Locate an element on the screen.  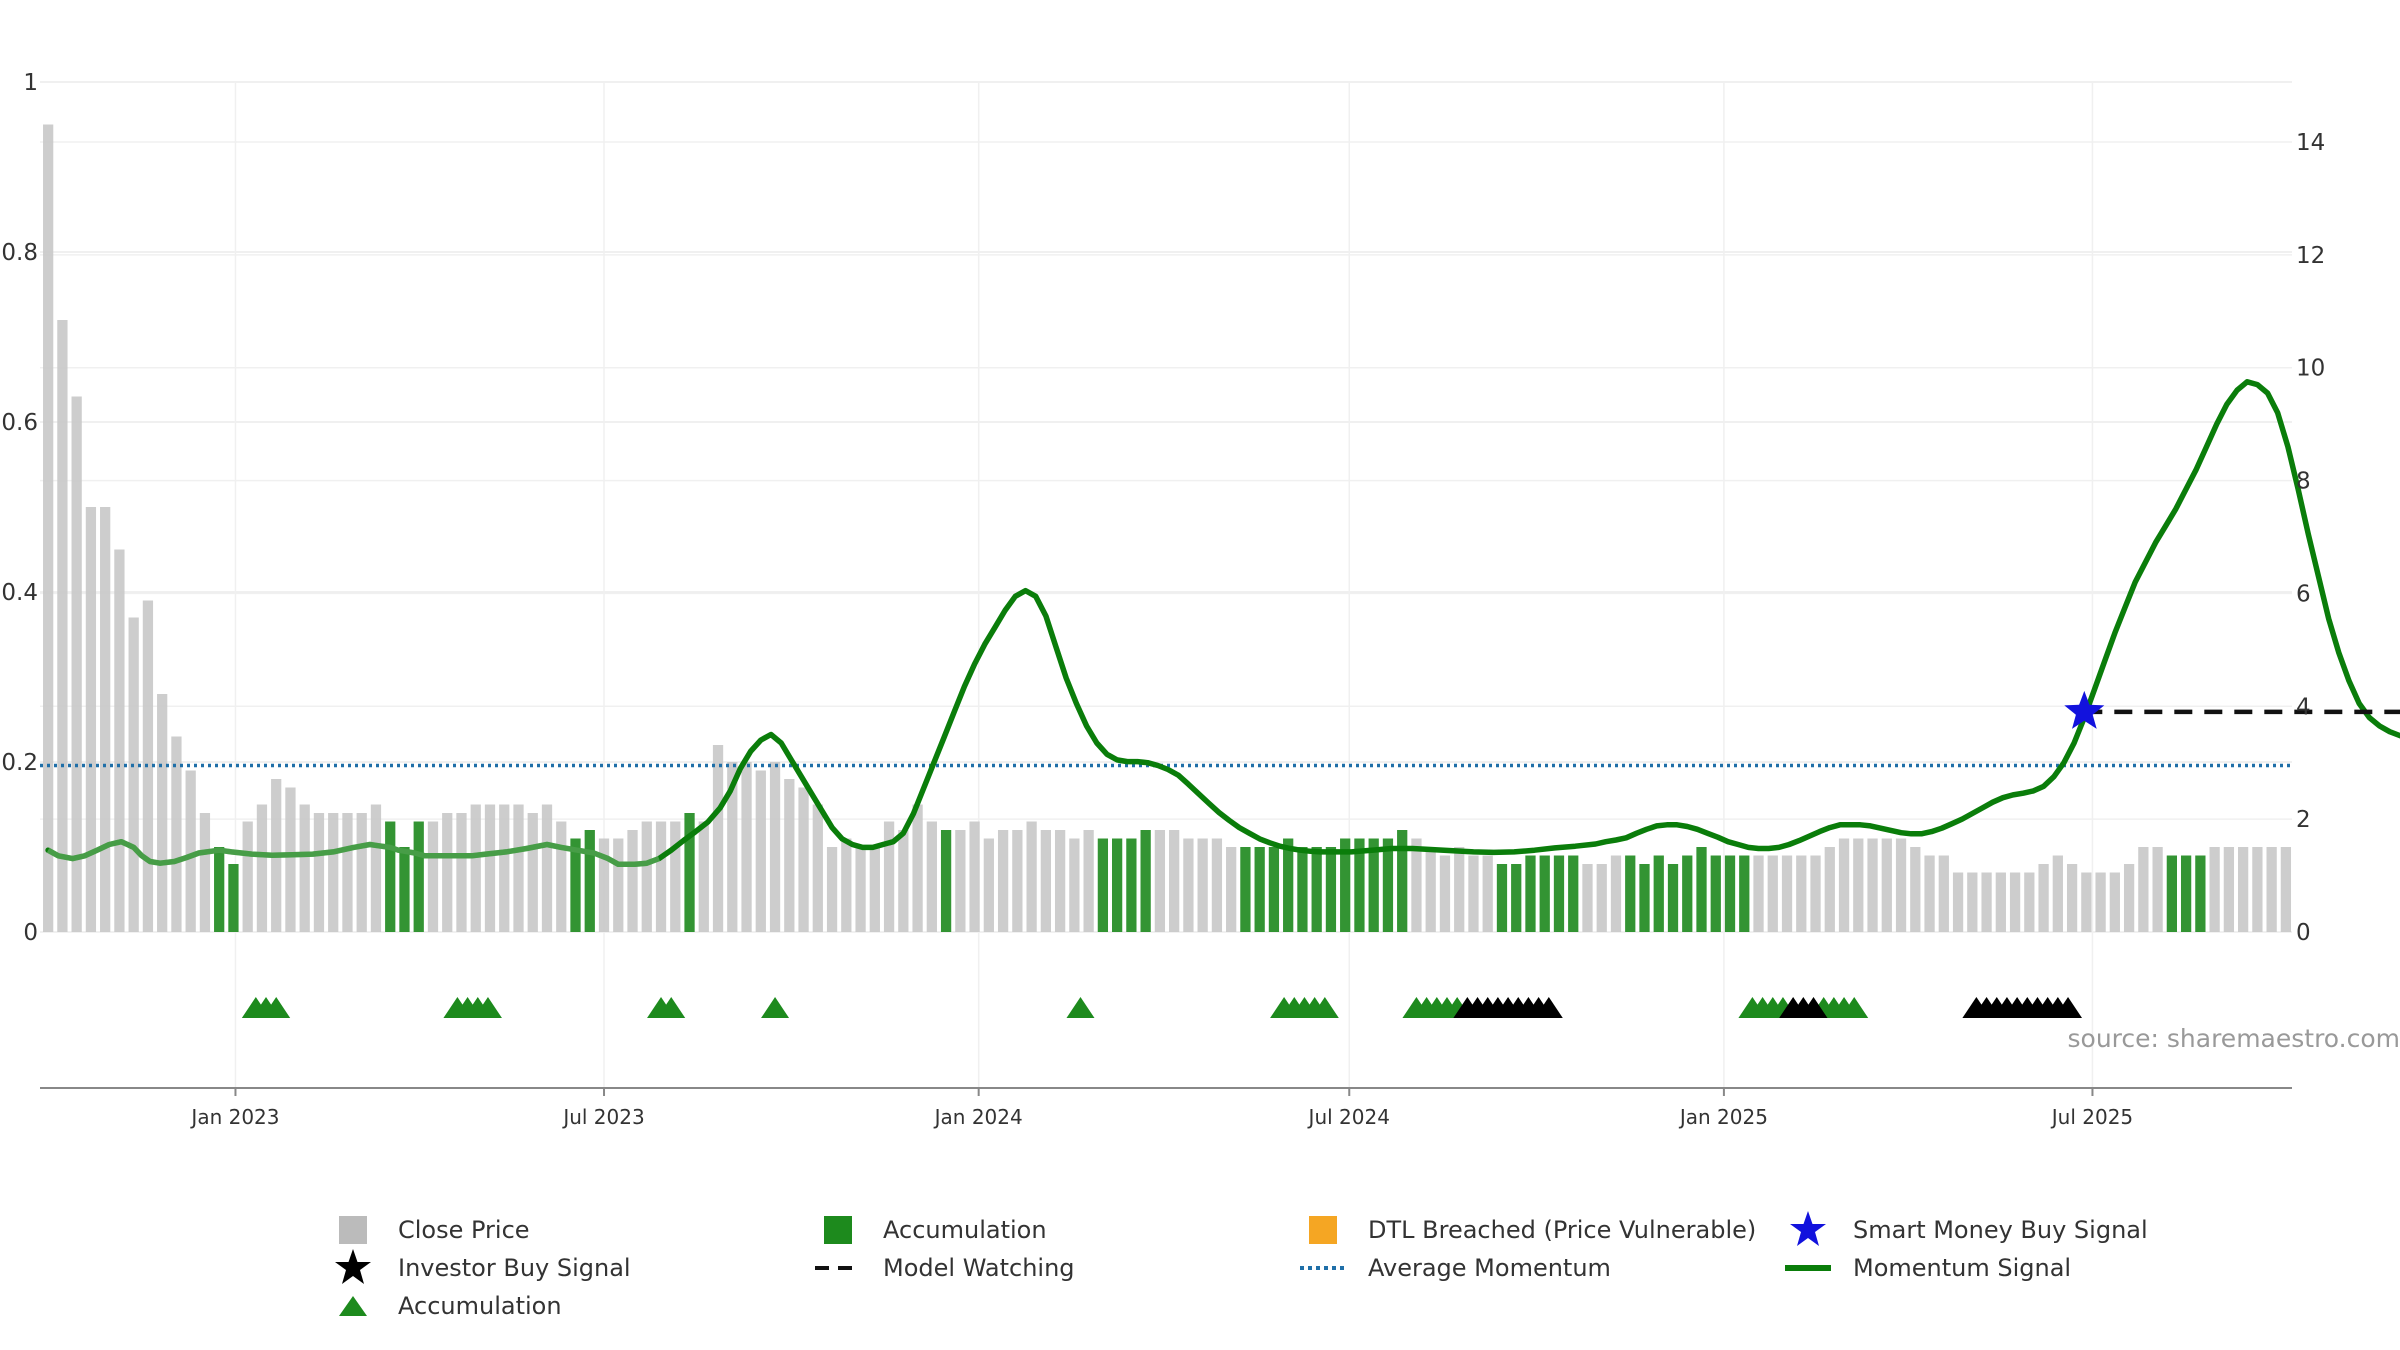
y-left-tick-label: 0.2 is located at coordinates (19, 763).